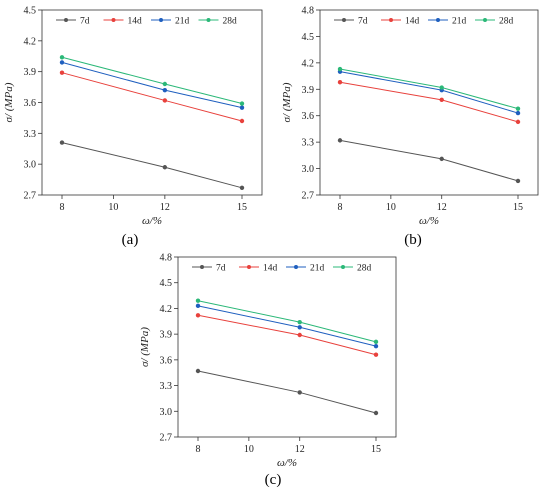  Describe the element at coordinates (166, 386) in the screenshot. I see `y-tick-label: 3.3` at that location.